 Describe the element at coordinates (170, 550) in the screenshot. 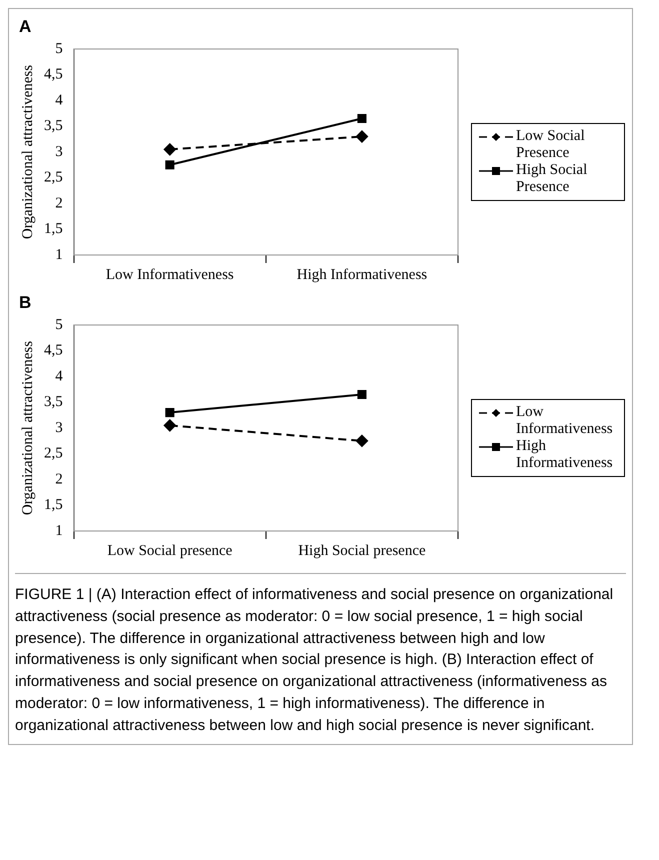

I see `x-tick-label: Low Social presence` at that location.